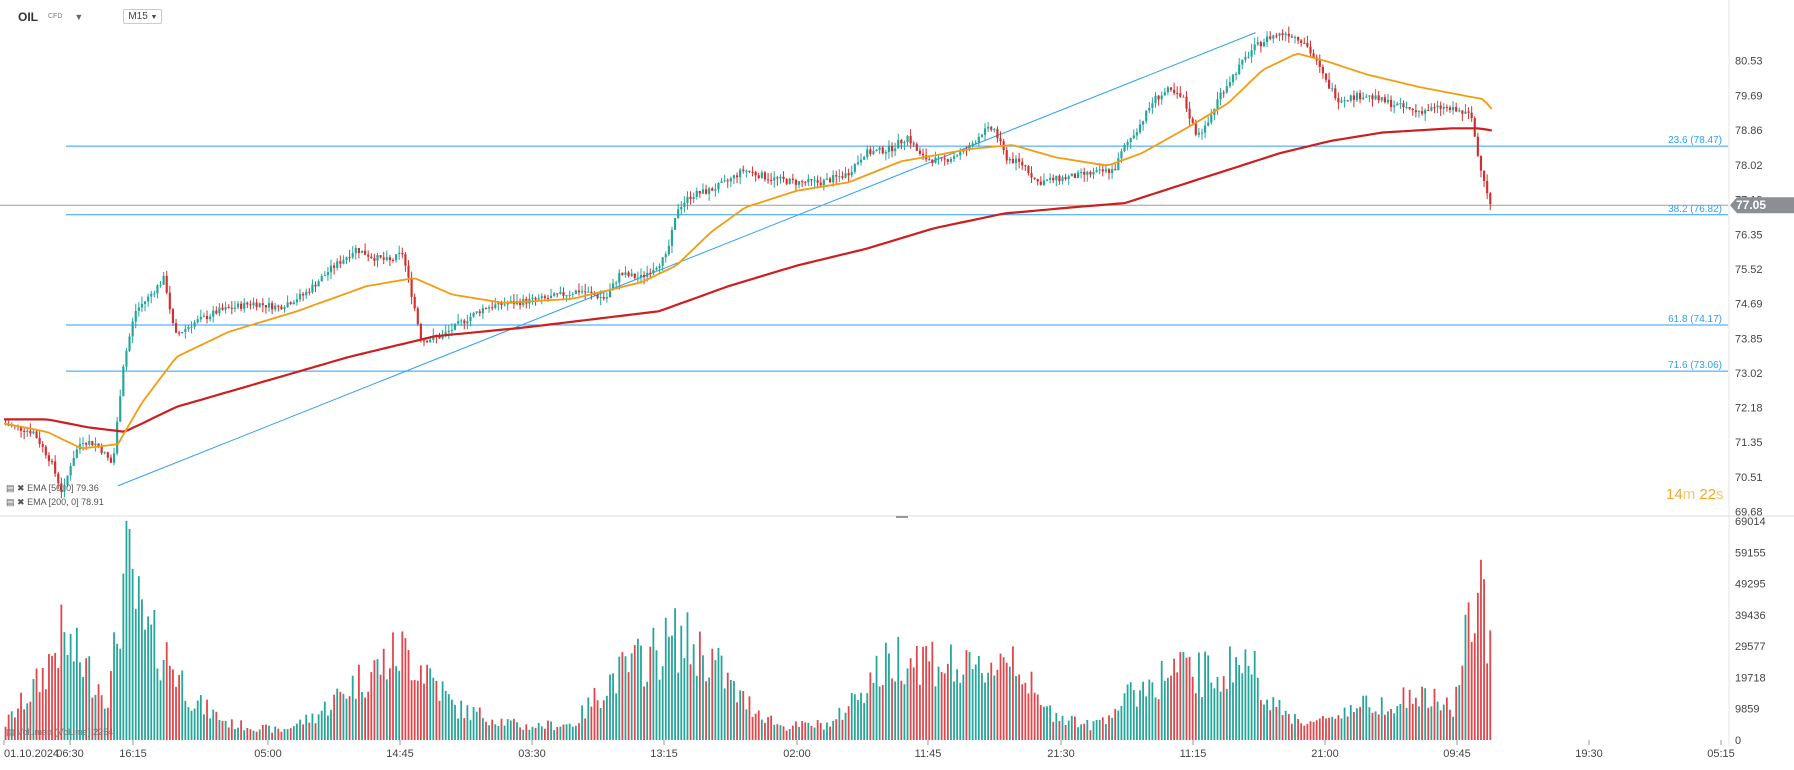 The height and width of the screenshot is (770, 1794). What do you see at coordinates (1749, 235) in the screenshot?
I see `price-axis-tick: 76.35` at bounding box center [1749, 235].